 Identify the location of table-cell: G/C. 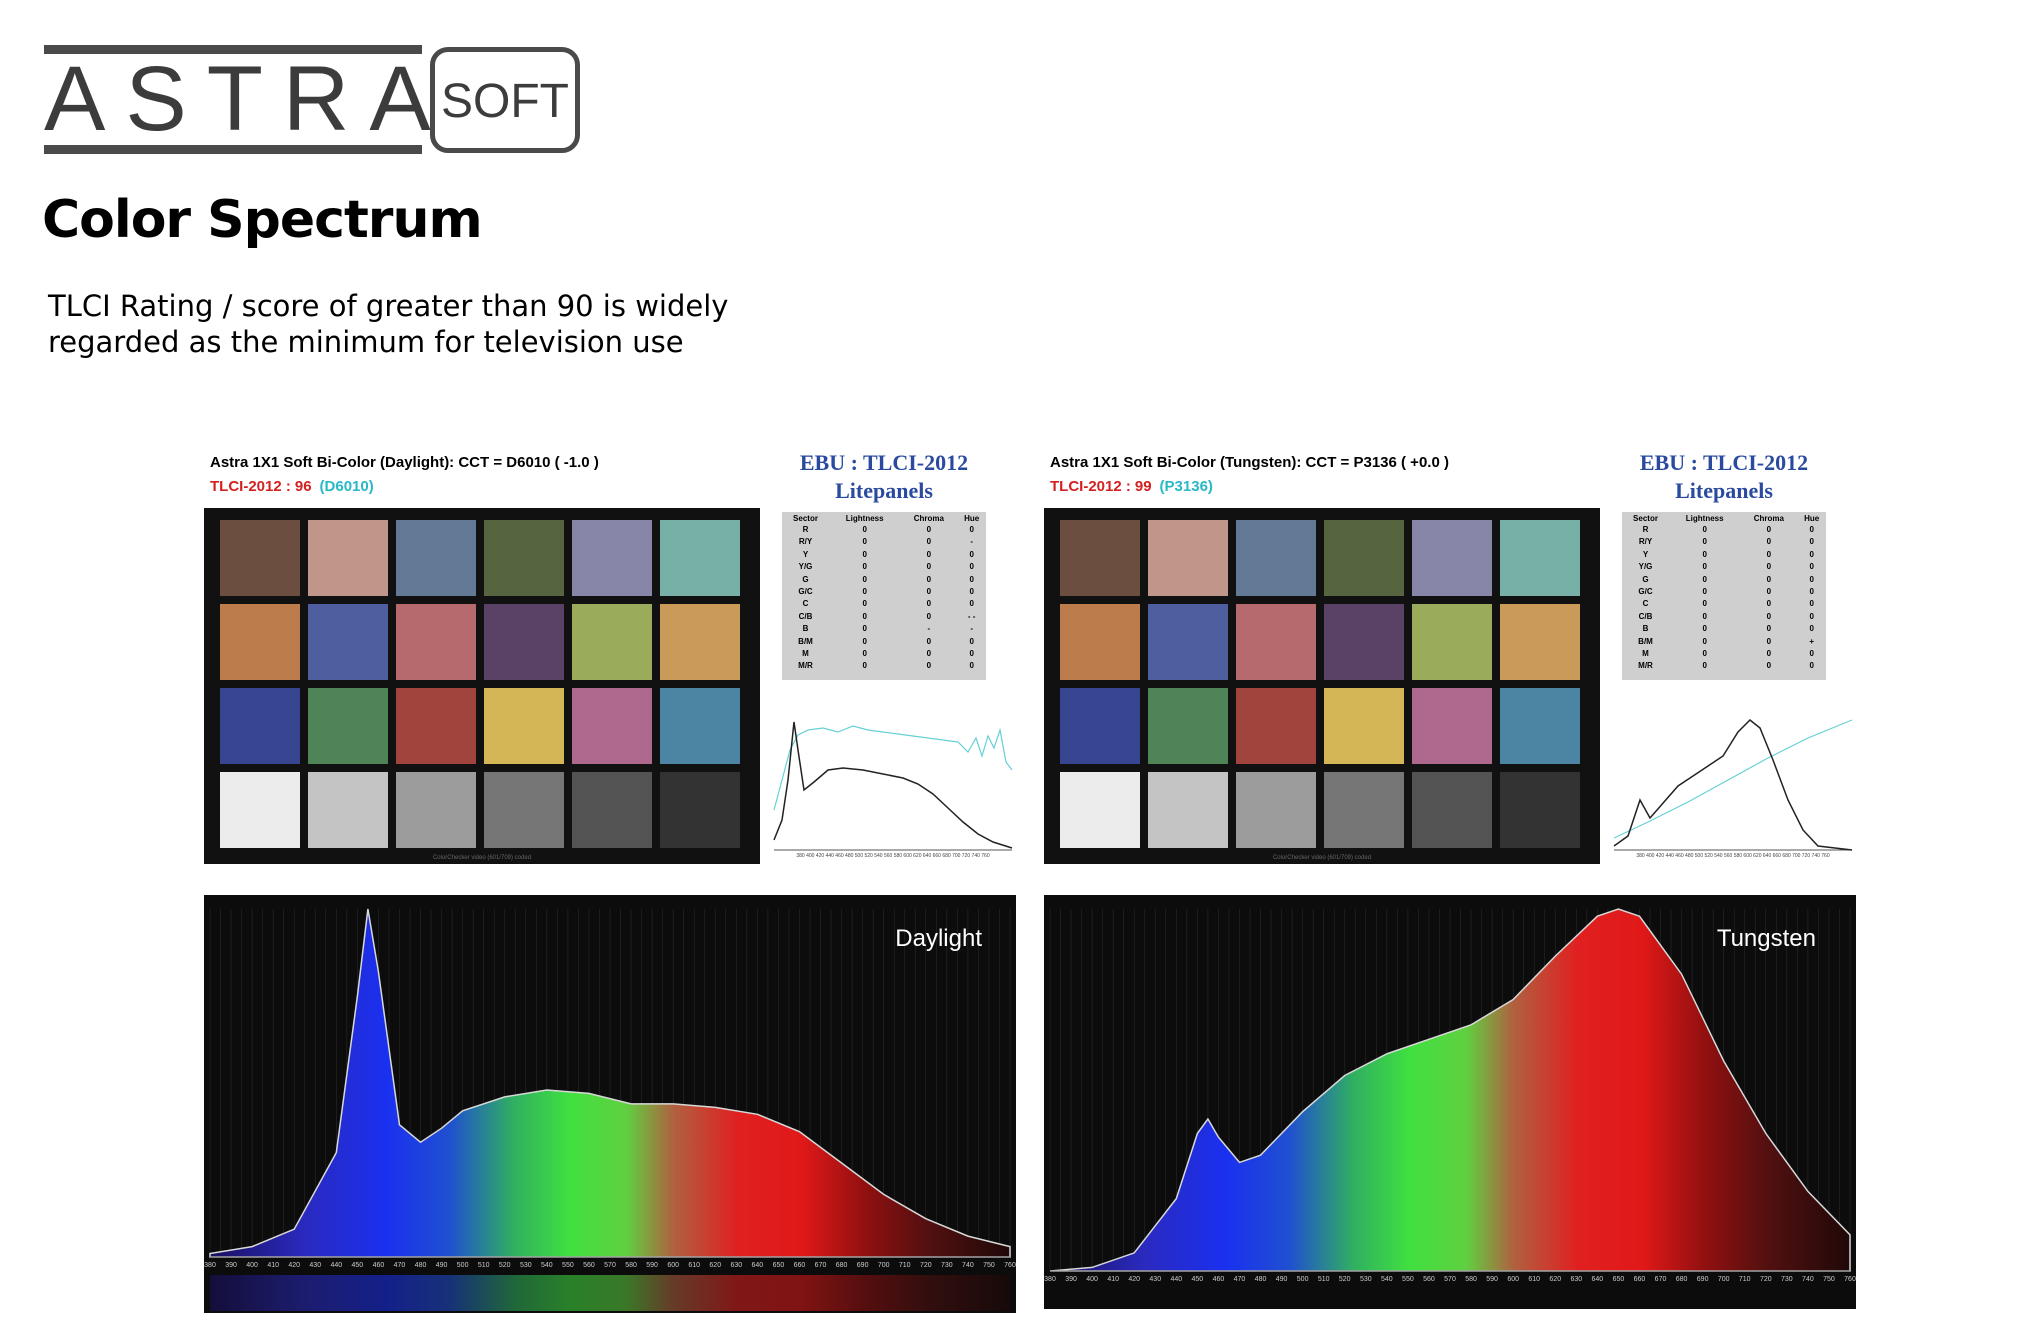
(805, 592).